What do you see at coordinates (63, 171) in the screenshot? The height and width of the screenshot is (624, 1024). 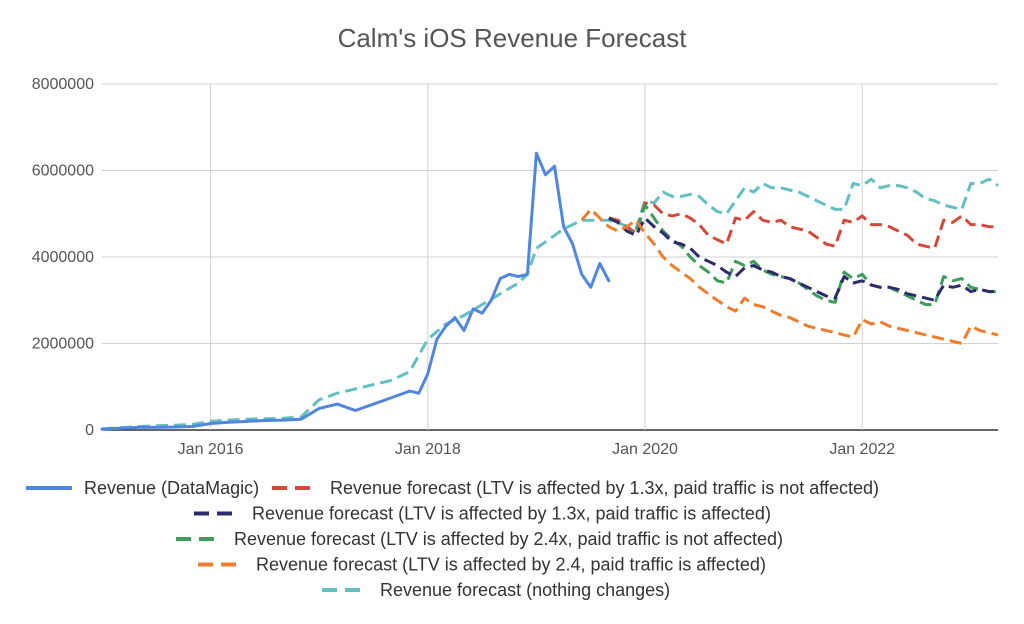 I see `y-tick-label: 6000000` at bounding box center [63, 171].